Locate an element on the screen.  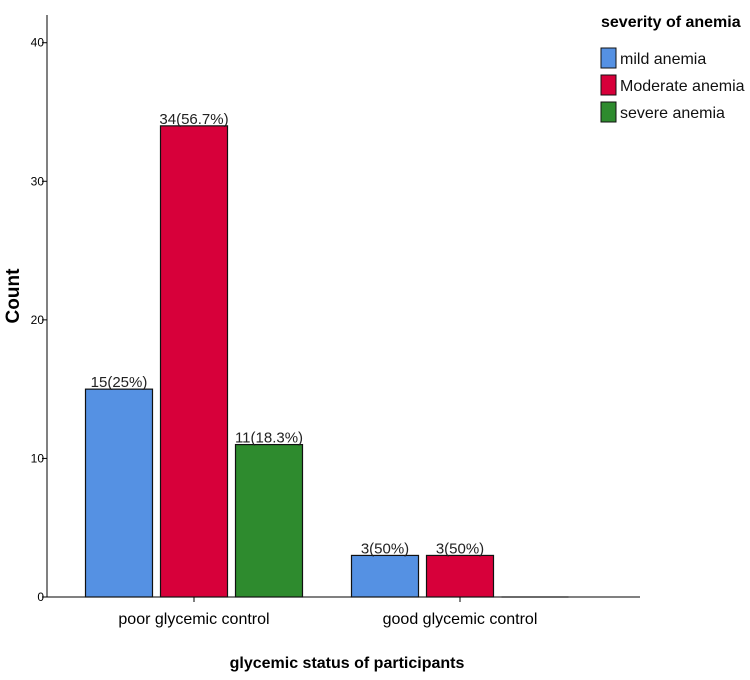
x-axis-title: glycemic status of participants is located at coordinates (347, 663).